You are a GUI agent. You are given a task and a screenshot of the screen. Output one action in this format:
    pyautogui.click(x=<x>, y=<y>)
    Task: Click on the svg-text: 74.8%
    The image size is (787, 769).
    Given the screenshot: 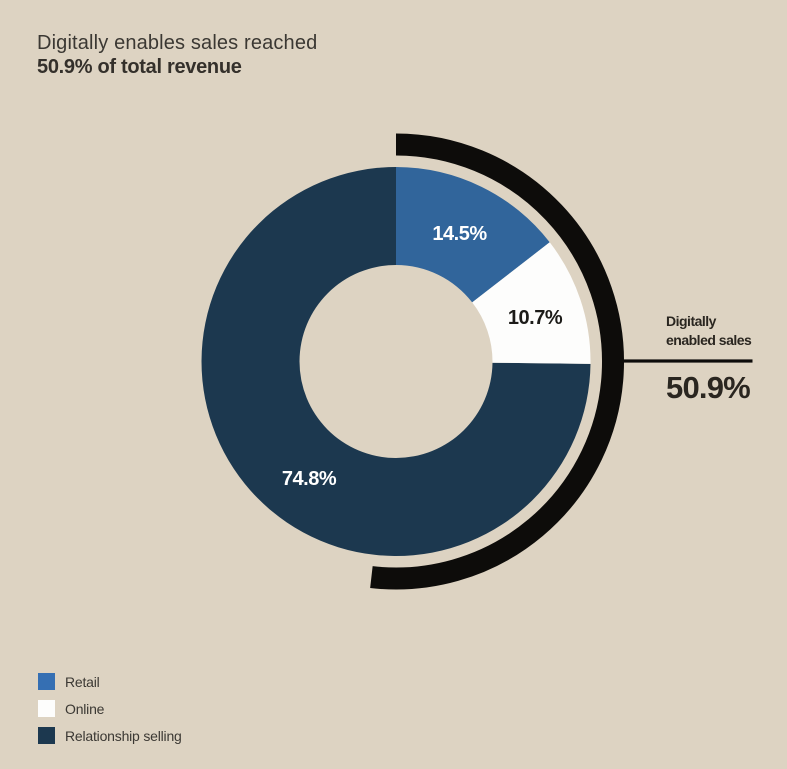 What is the action you would take?
    pyautogui.click(x=309, y=479)
    